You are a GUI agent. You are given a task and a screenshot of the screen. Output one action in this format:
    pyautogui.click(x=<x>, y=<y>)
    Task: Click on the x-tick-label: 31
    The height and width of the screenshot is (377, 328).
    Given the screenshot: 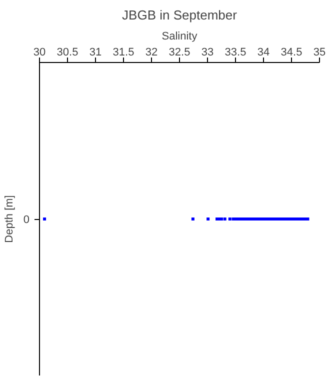 What is the action you would take?
    pyautogui.click(x=95, y=52)
    